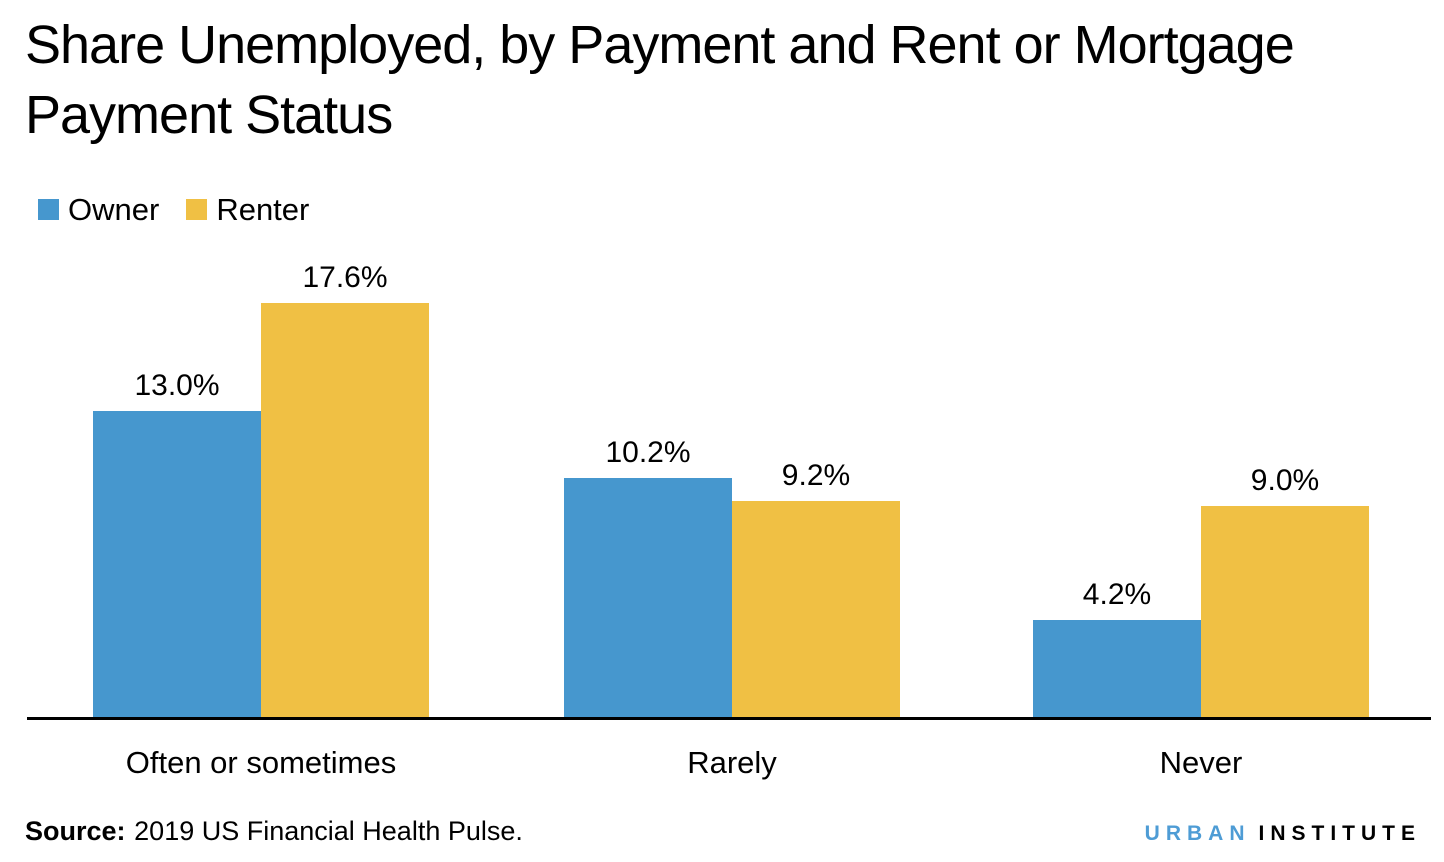 This screenshot has width=1444, height=862. What do you see at coordinates (197, 209) in the screenshot?
I see `renter-swatch-icon` at bounding box center [197, 209].